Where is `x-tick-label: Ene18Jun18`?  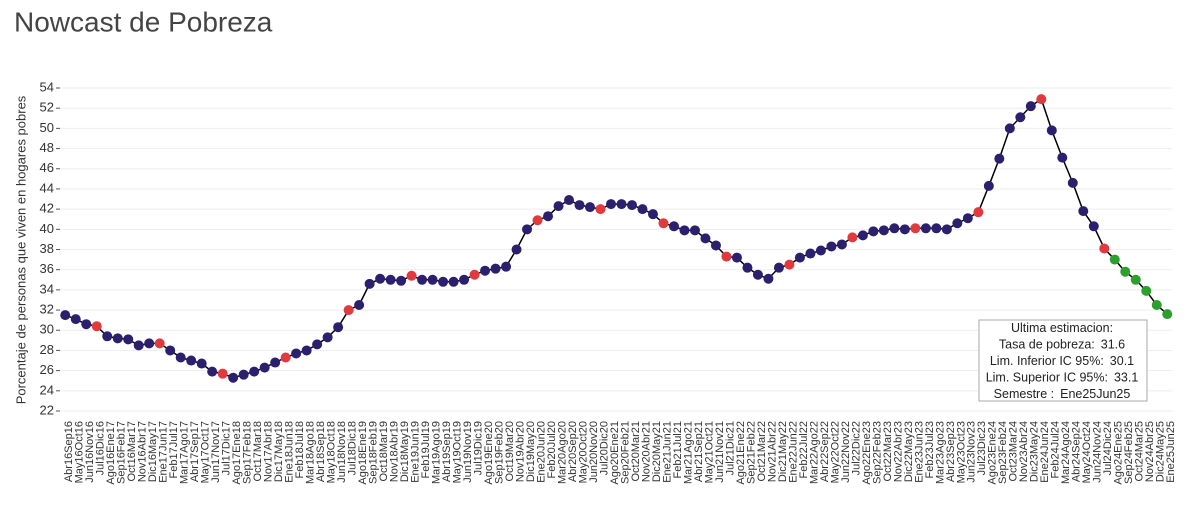 x-tick-label: Ene18Jun18 is located at coordinates (290, 452).